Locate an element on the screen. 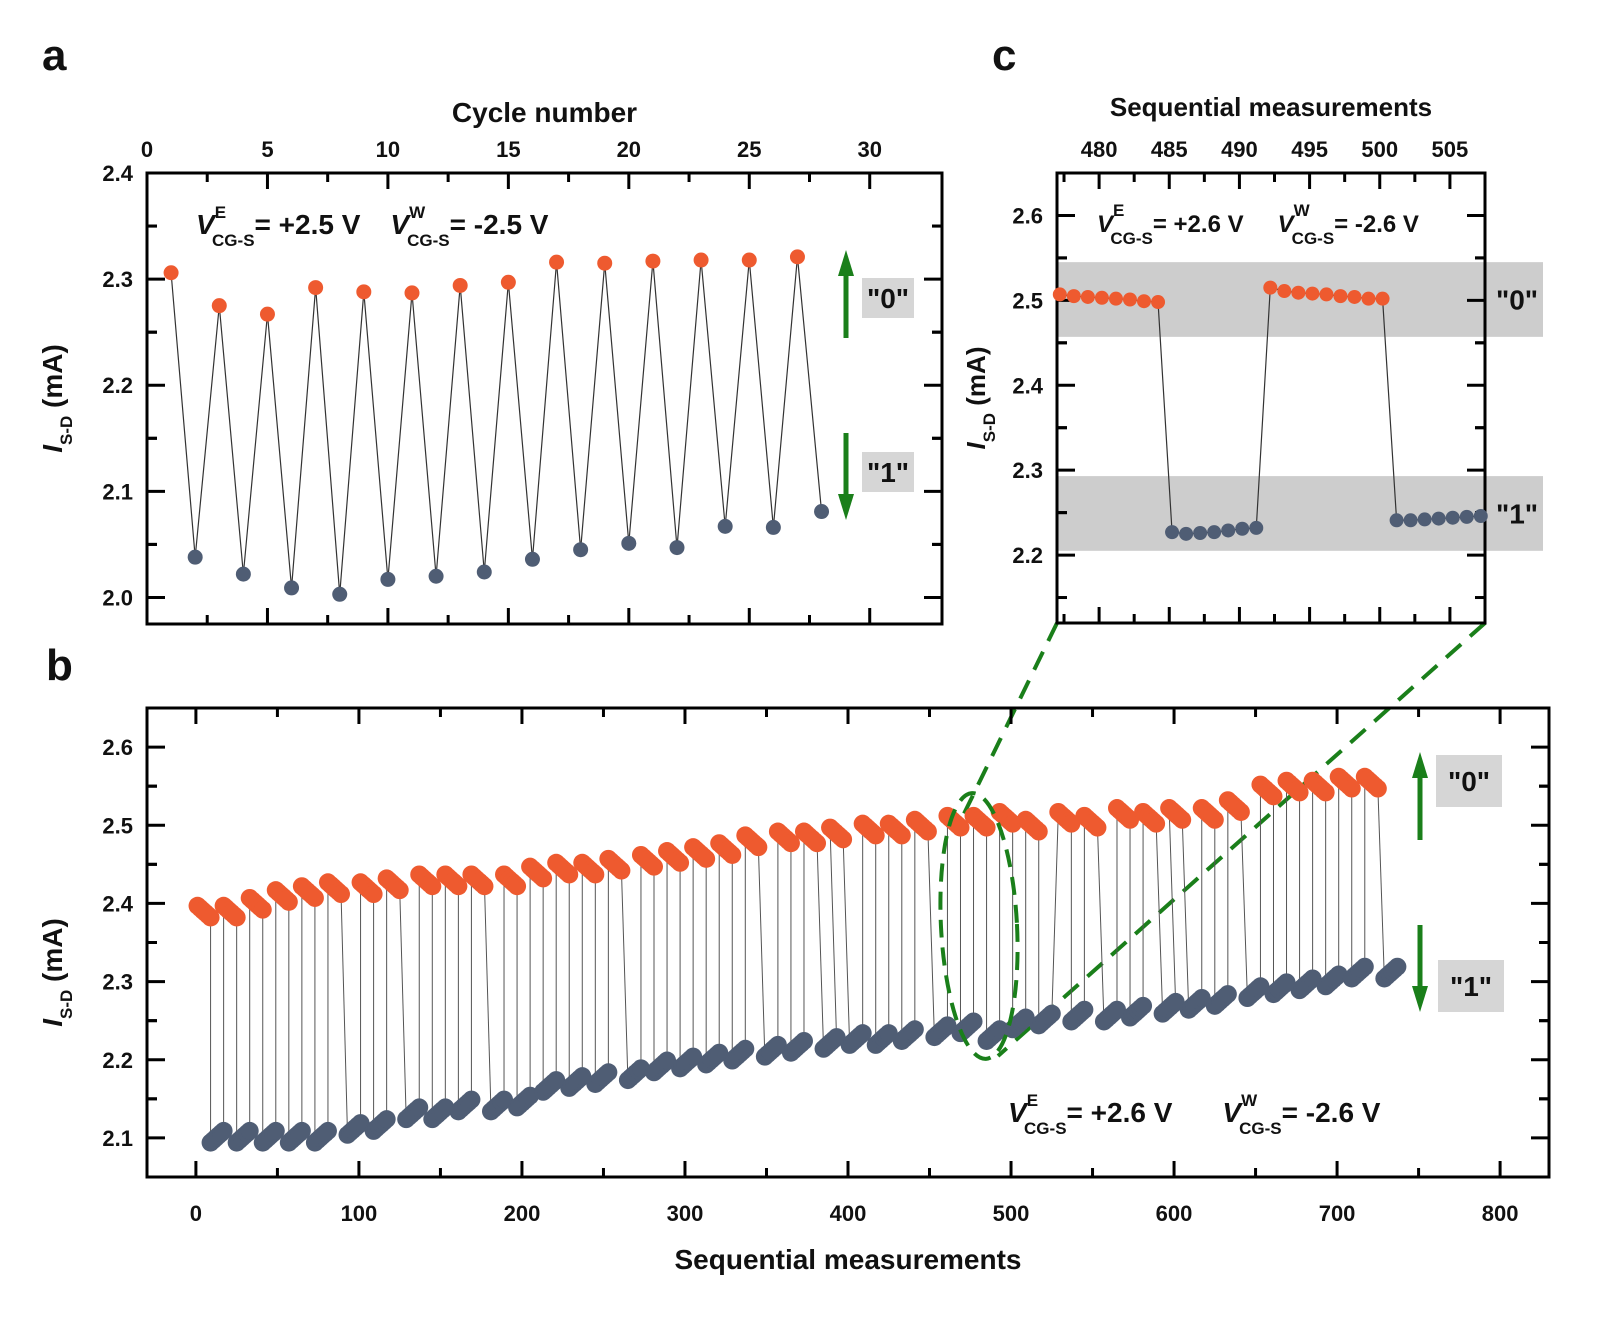 The image size is (1614, 1330). panel-label-c: c is located at coordinates (1004, 55).